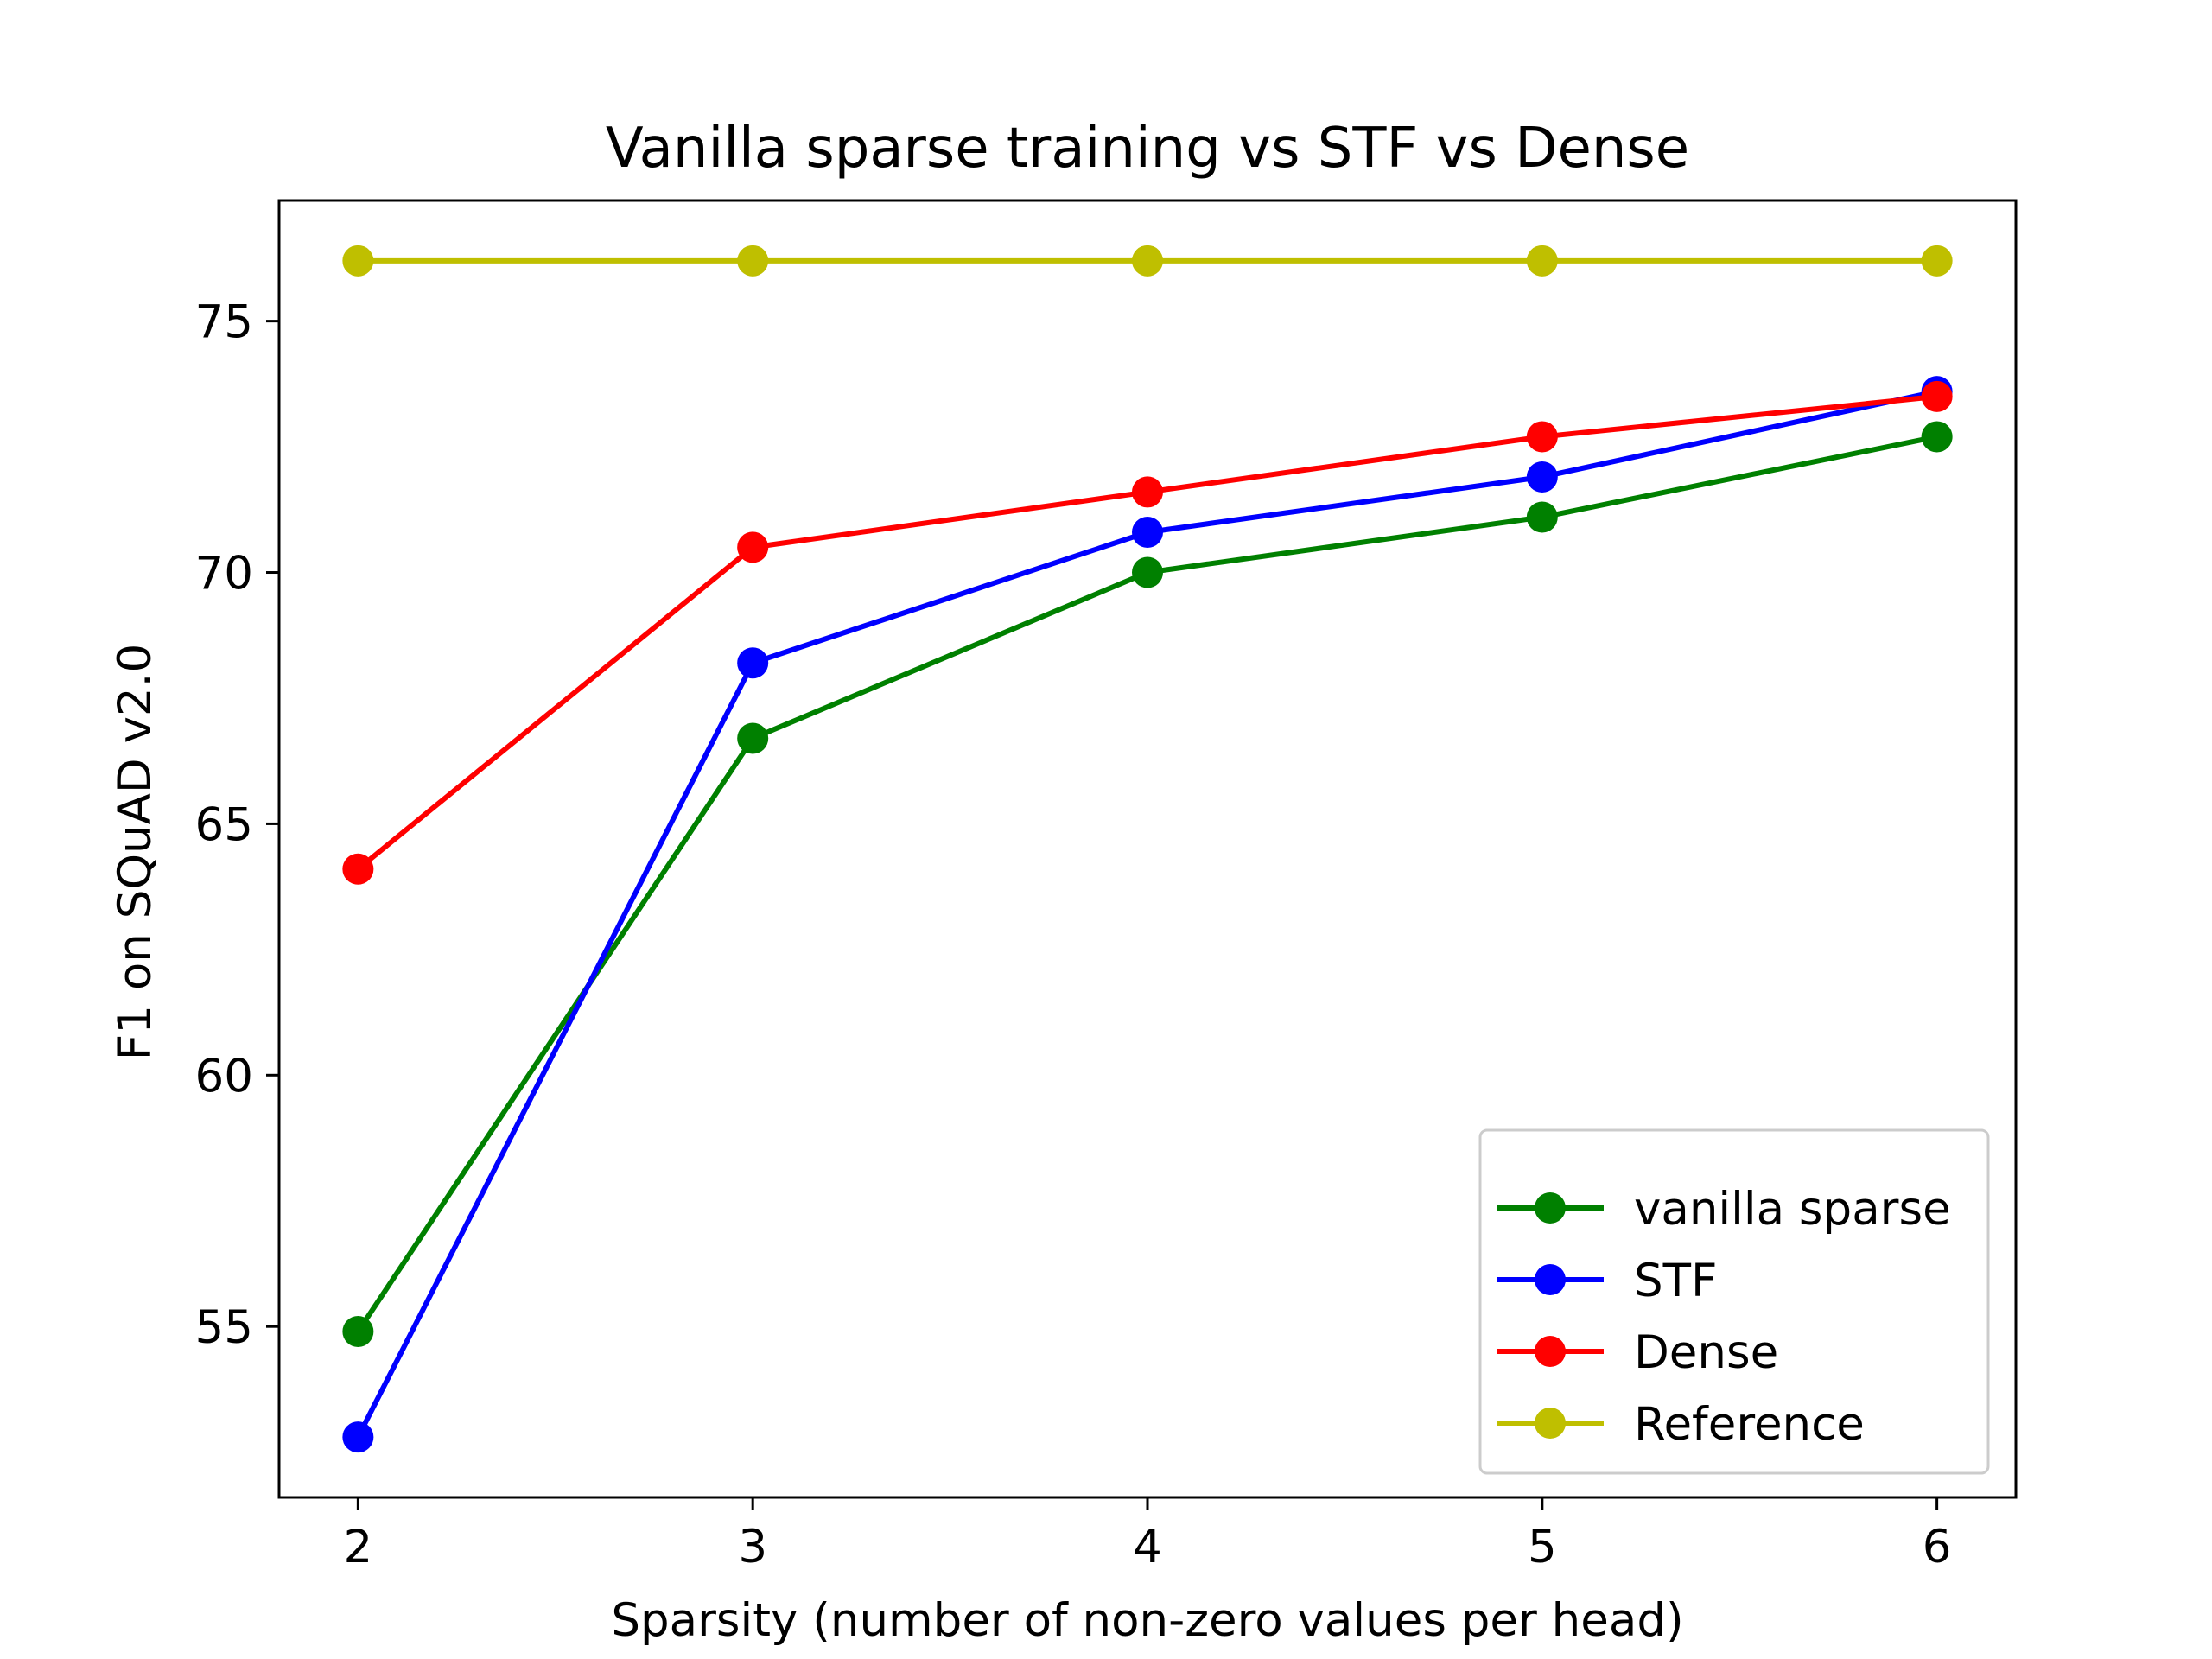 This screenshot has width=2212, height=1659. Describe the element at coordinates (224, 1327) in the screenshot. I see `y-tick-label: 55` at that location.